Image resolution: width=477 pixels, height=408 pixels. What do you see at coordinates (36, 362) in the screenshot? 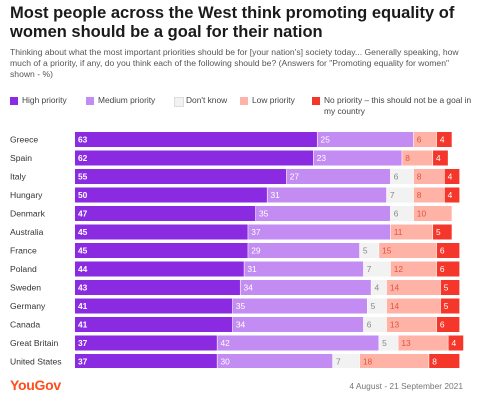
I see `row-label-united-states: United States` at bounding box center [36, 362].